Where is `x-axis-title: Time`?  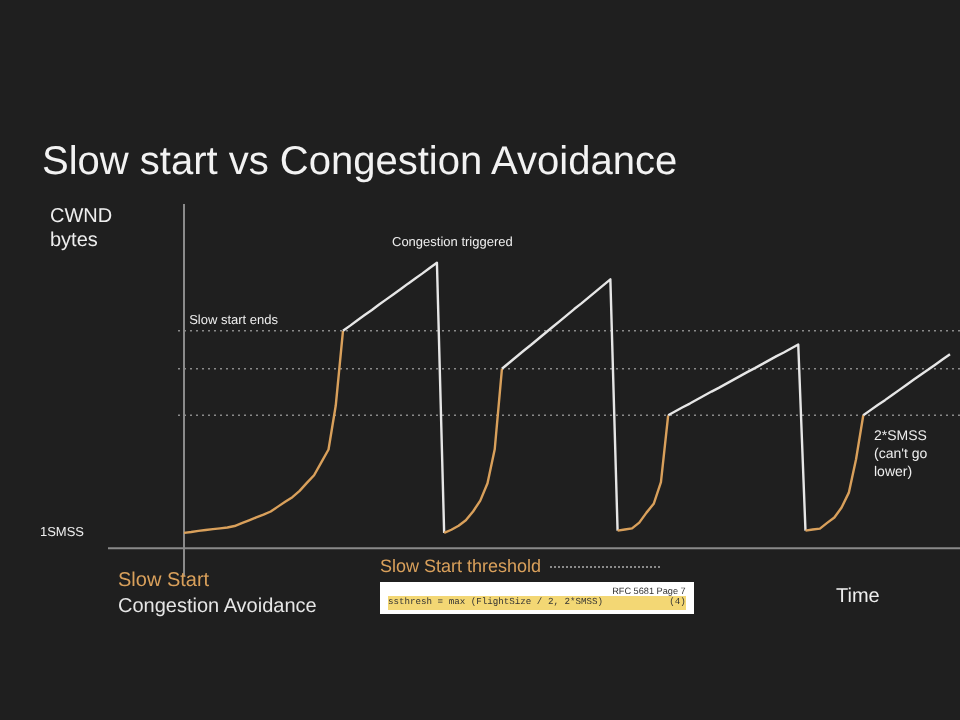
x-axis-title: Time is located at coordinates (858, 597).